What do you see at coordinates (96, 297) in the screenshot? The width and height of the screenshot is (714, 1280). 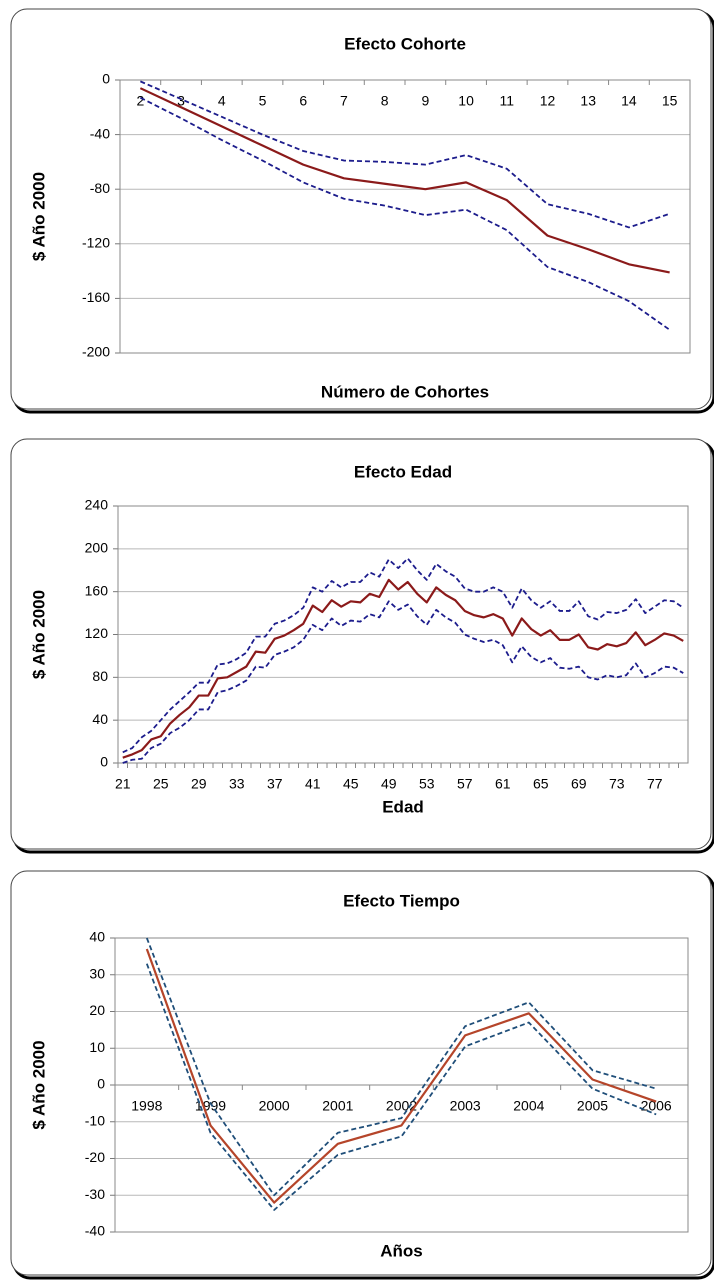 I see `y-tick-label: -160` at bounding box center [96, 297].